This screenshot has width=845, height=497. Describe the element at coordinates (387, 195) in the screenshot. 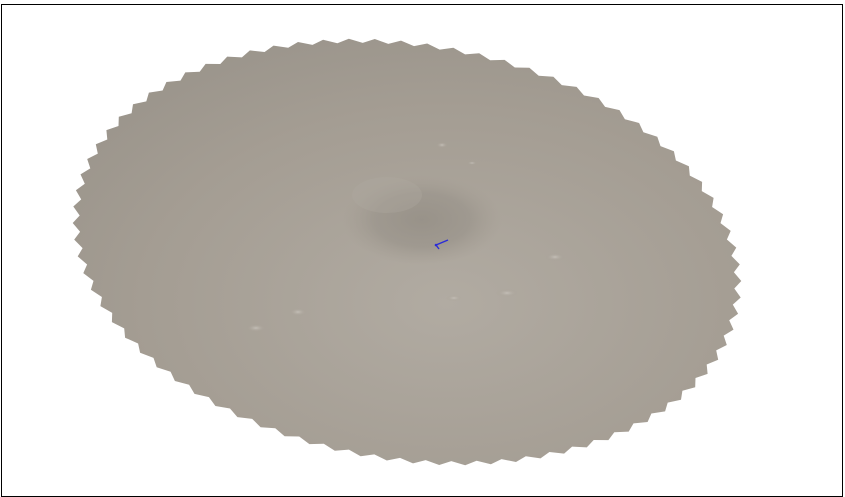

I see `crater-rim` at that location.